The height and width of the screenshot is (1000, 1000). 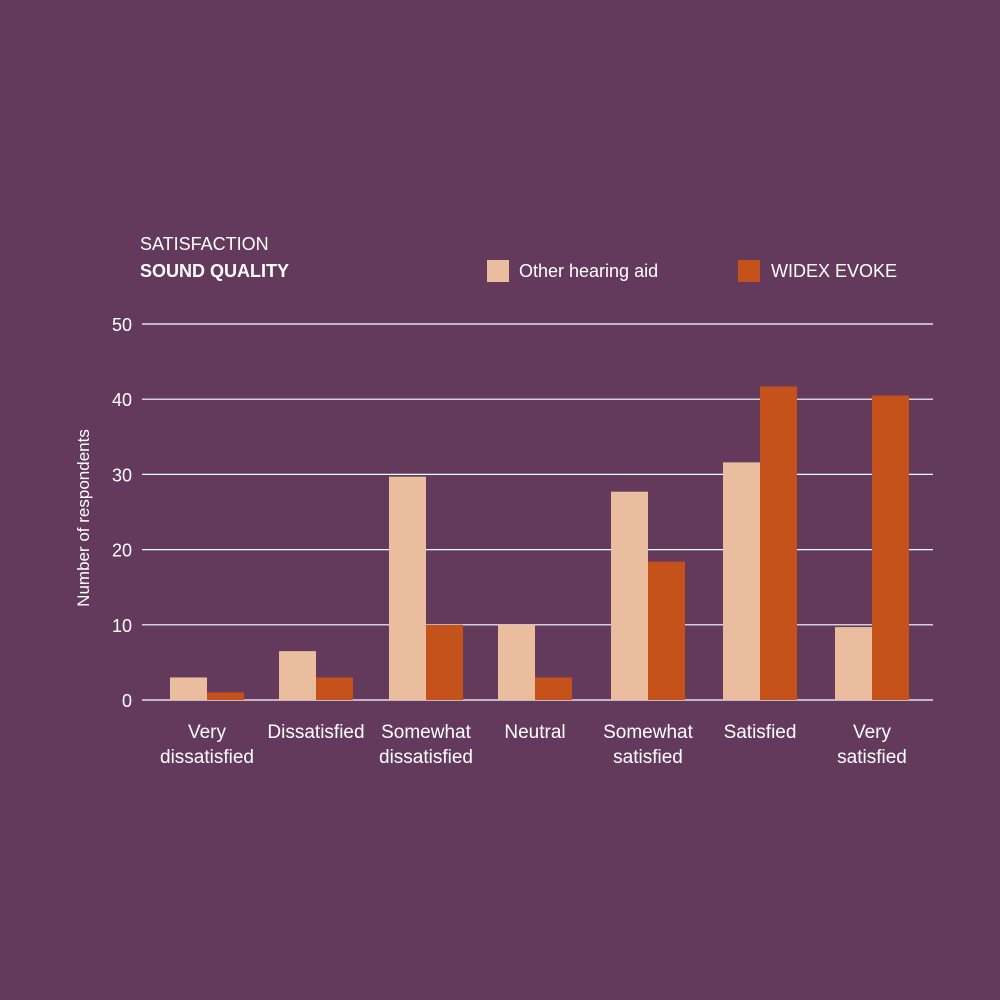 I want to click on legend: Other hearing aid WIDEX EVOKE, so click(x=692, y=271).